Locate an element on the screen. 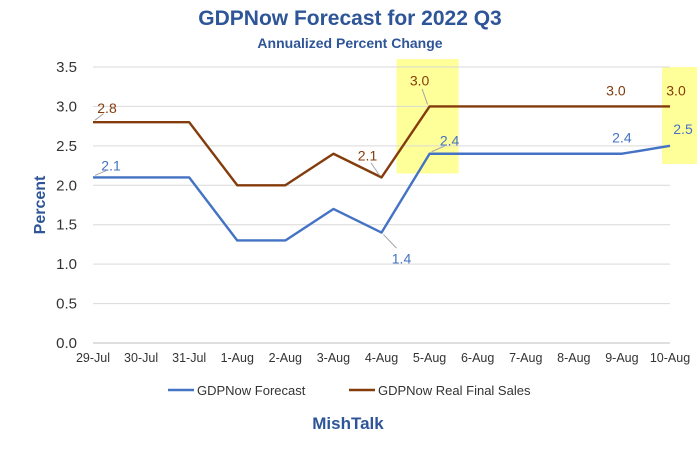  y-tick-label: 1.0 is located at coordinates (66, 264).